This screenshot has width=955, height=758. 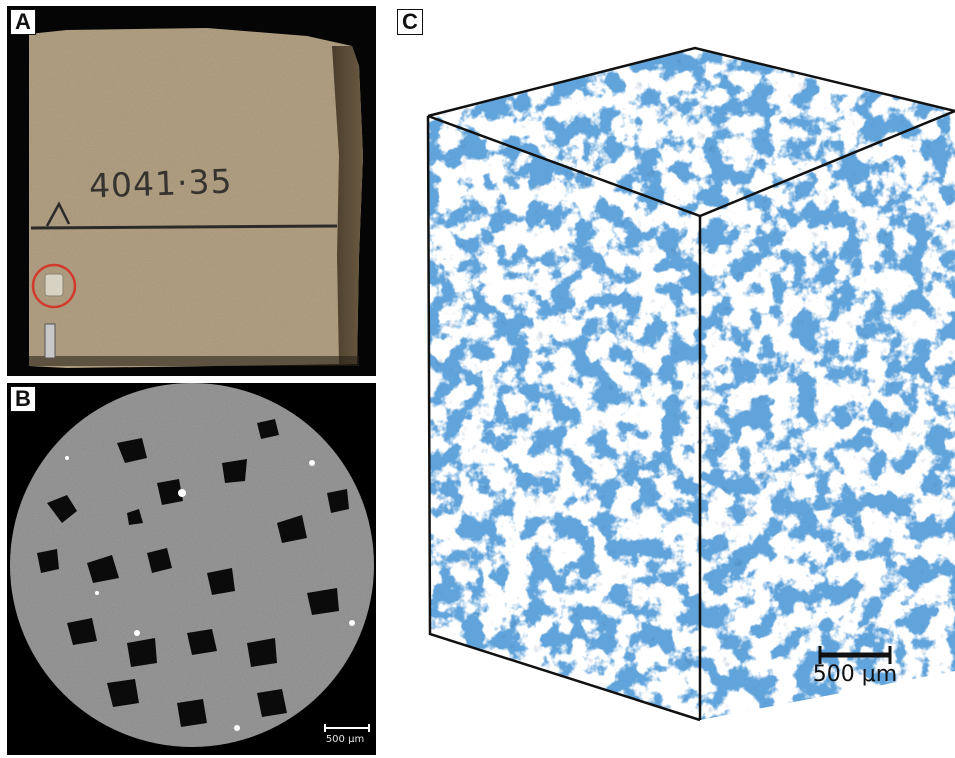 I want to click on panel-letter-a: A, so click(x=23, y=22).